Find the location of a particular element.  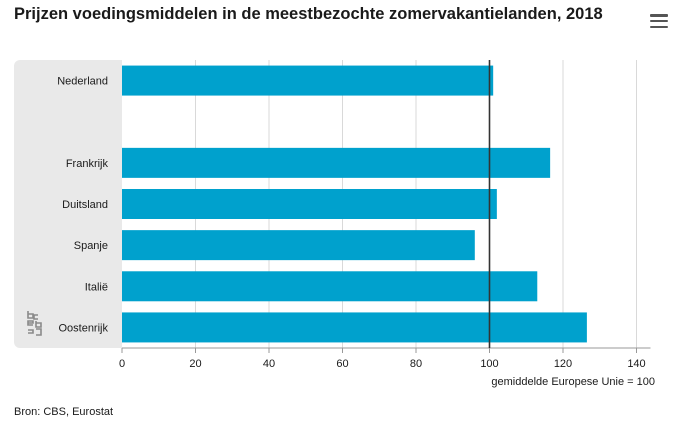

x-axis-label: gemiddelde Europese Unie = 100 is located at coordinates (573, 382).